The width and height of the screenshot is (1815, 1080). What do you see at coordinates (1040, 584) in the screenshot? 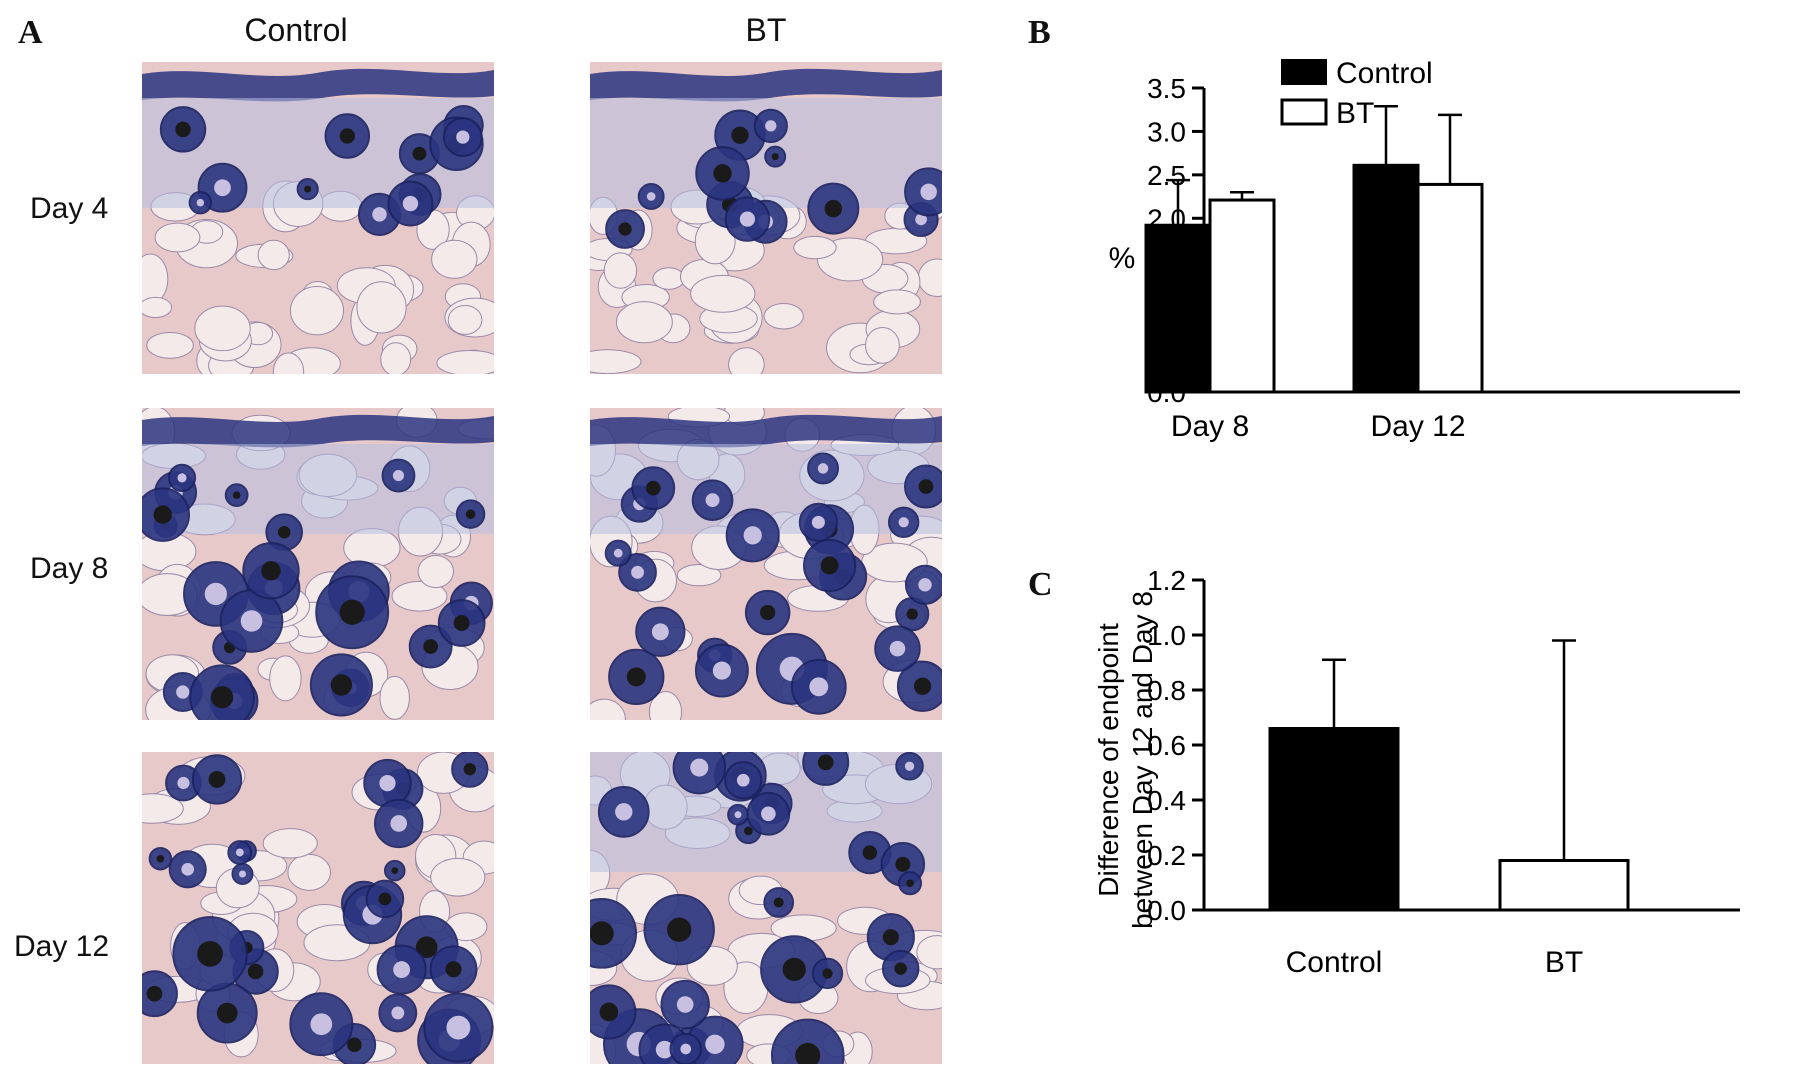
I see `panel-c-label: C` at bounding box center [1040, 584].